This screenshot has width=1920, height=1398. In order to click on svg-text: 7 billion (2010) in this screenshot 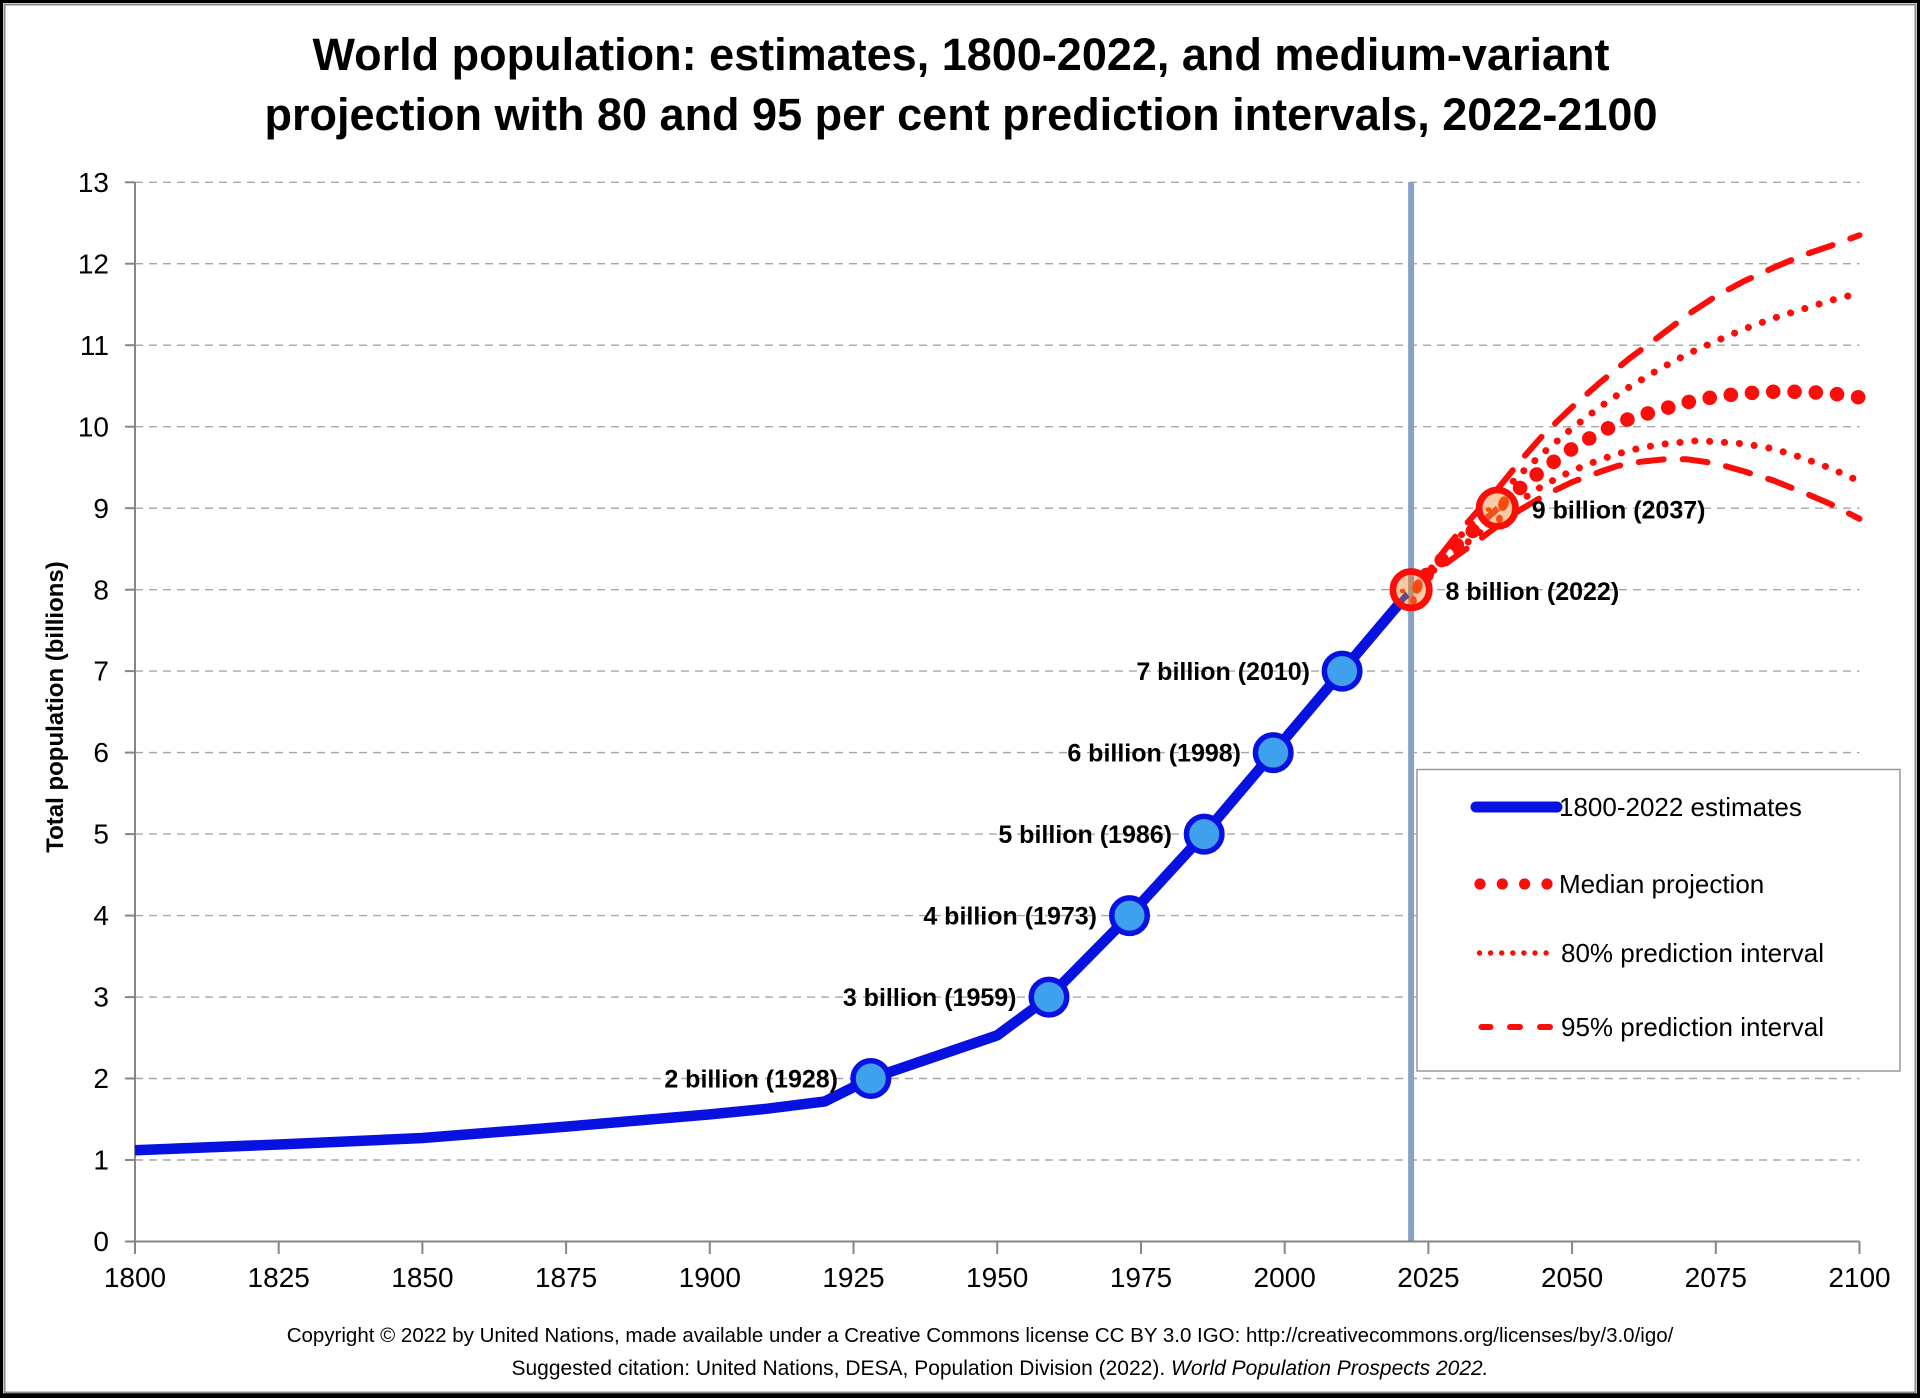, I will do `click(1223, 672)`.